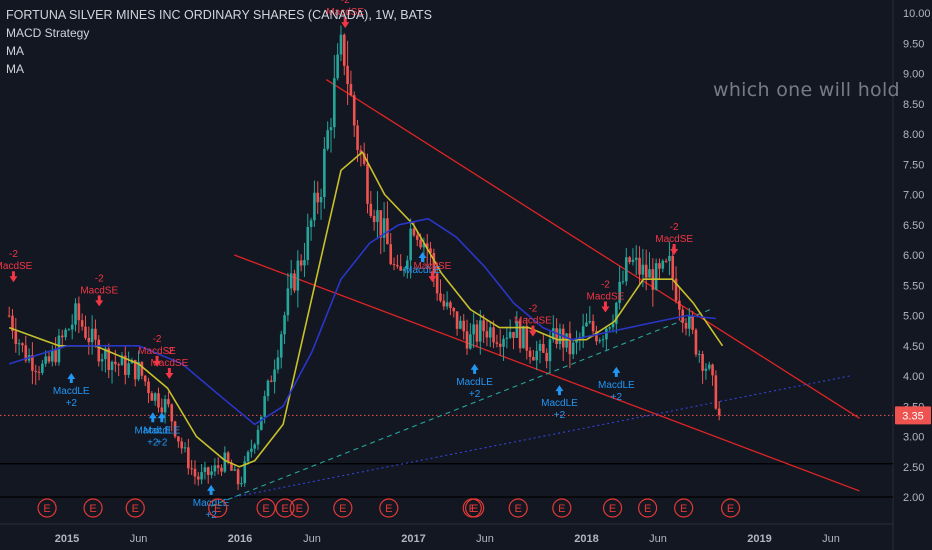 This screenshot has width=932, height=550. Describe the element at coordinates (345, 3) in the screenshot. I see `signal-qty: -2` at that location.